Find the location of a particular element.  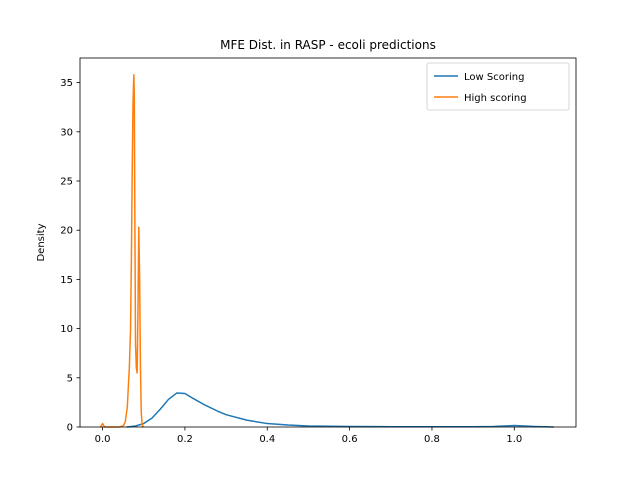

chart-title: MFE Dist. in RASP - ecoli predictions is located at coordinates (328, 45).